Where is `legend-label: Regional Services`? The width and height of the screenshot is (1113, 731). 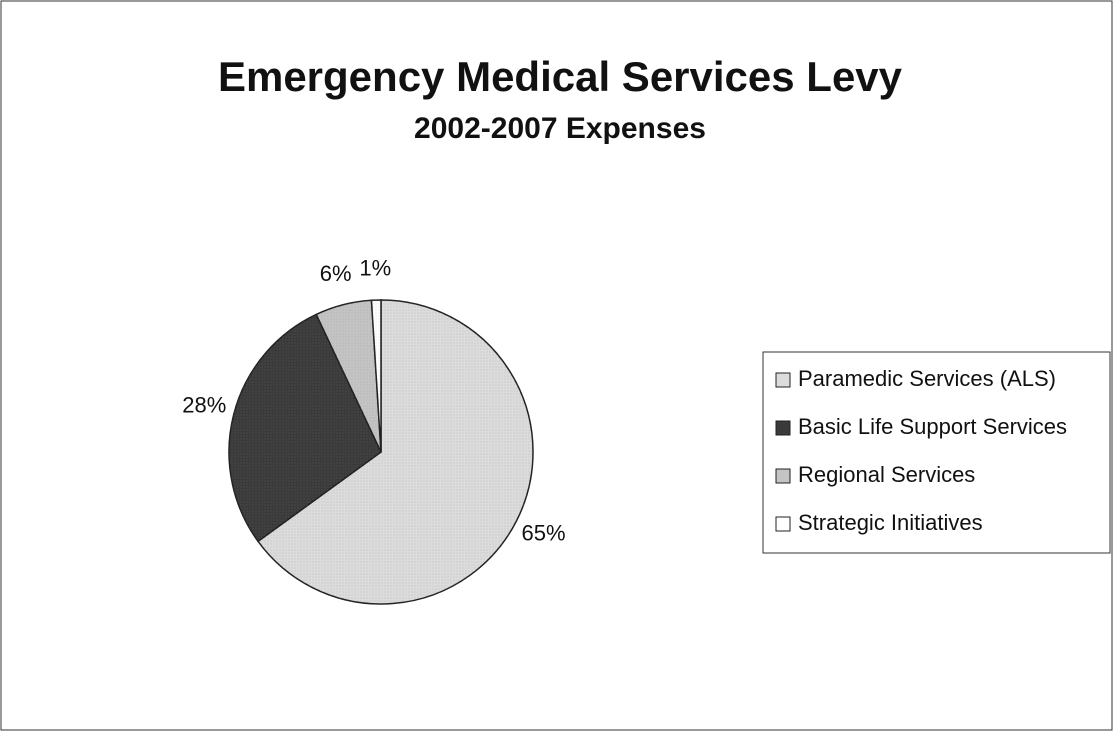
legend-label: Regional Services is located at coordinates (886, 474).